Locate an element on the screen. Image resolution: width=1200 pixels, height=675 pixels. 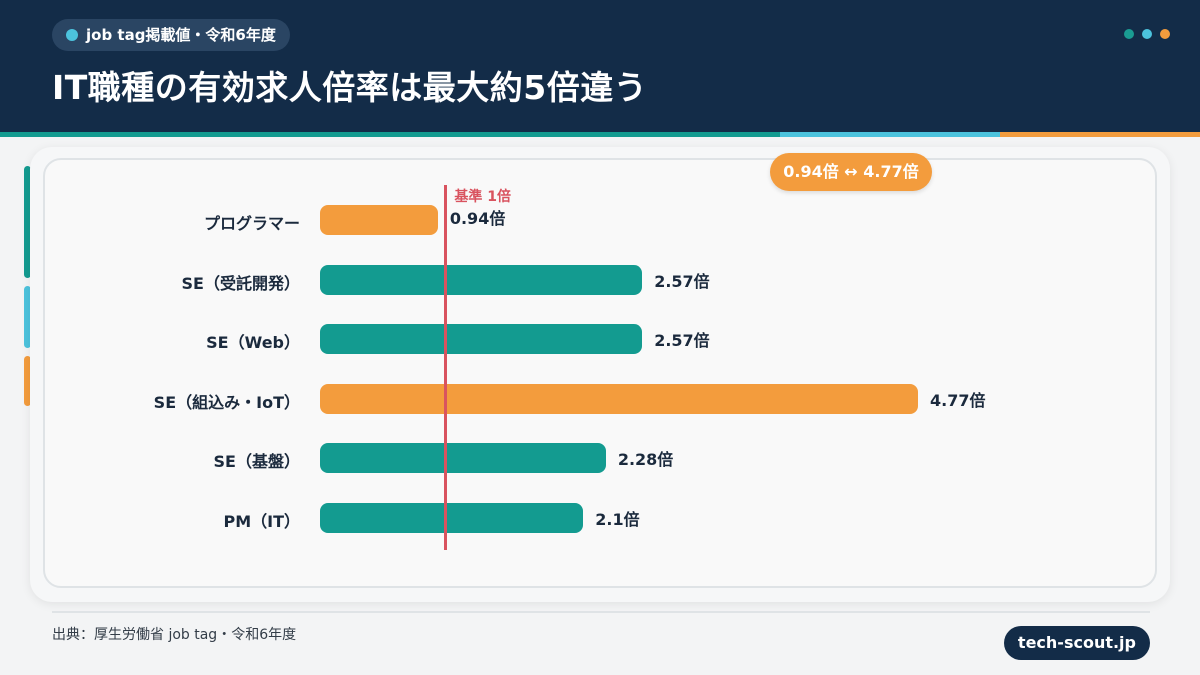
brand-badge: tech-scout.jp is located at coordinates (1076, 643).